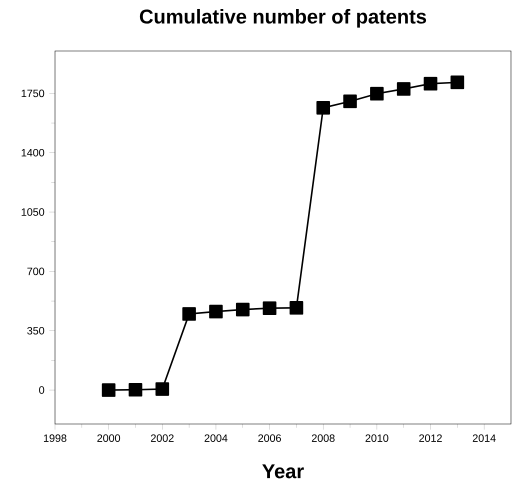 This screenshot has height=497, width=512. I want to click on y-tick-label: 1400, so click(33, 152).